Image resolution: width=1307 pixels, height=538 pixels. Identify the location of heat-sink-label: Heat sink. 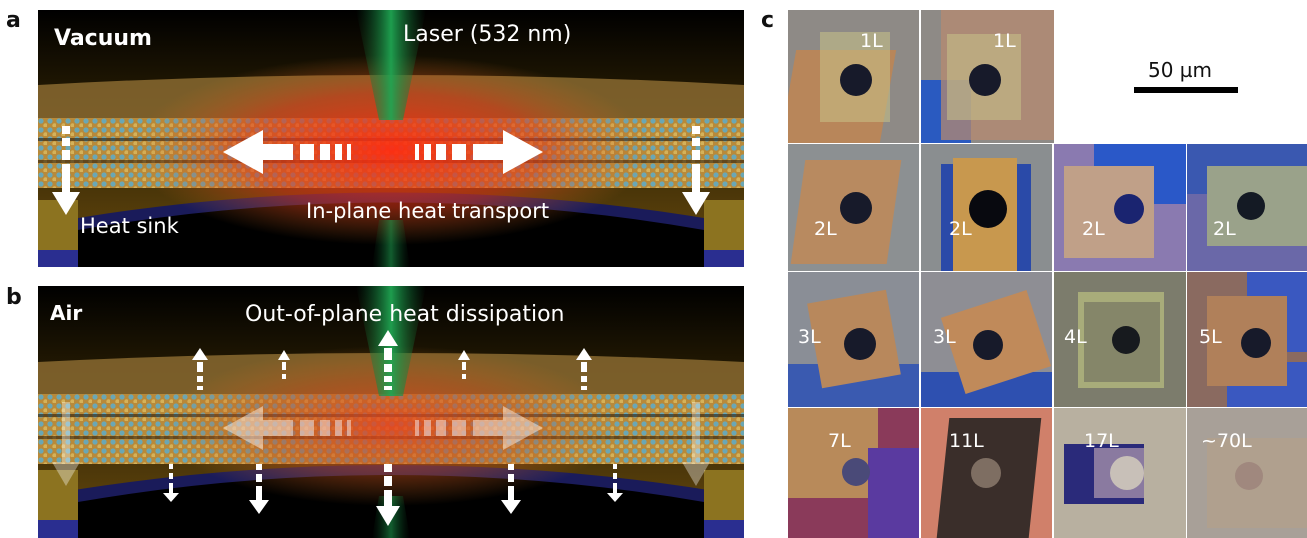
(129, 226).